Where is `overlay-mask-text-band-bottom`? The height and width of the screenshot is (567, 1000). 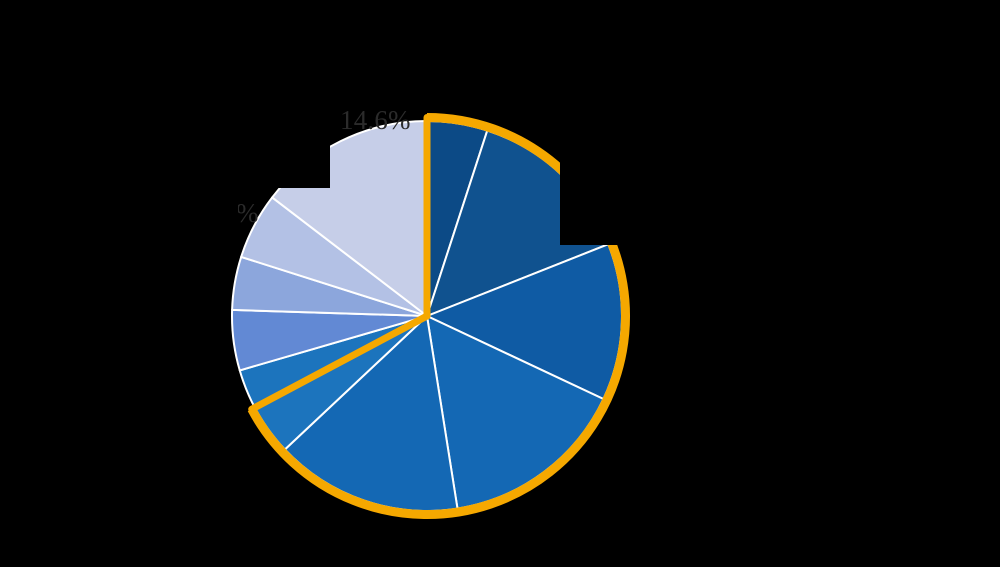 overlay-mask-text-band-bottom is located at coordinates (670, 503).